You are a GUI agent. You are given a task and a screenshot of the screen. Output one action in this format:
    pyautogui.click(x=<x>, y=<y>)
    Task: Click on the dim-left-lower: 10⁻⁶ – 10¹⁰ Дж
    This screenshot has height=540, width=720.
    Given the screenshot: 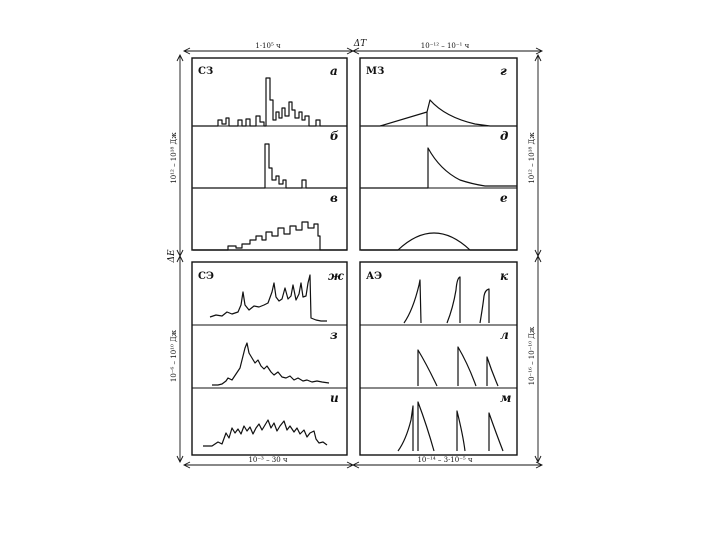 What is the action you would take?
    pyautogui.click(x=174, y=355)
    